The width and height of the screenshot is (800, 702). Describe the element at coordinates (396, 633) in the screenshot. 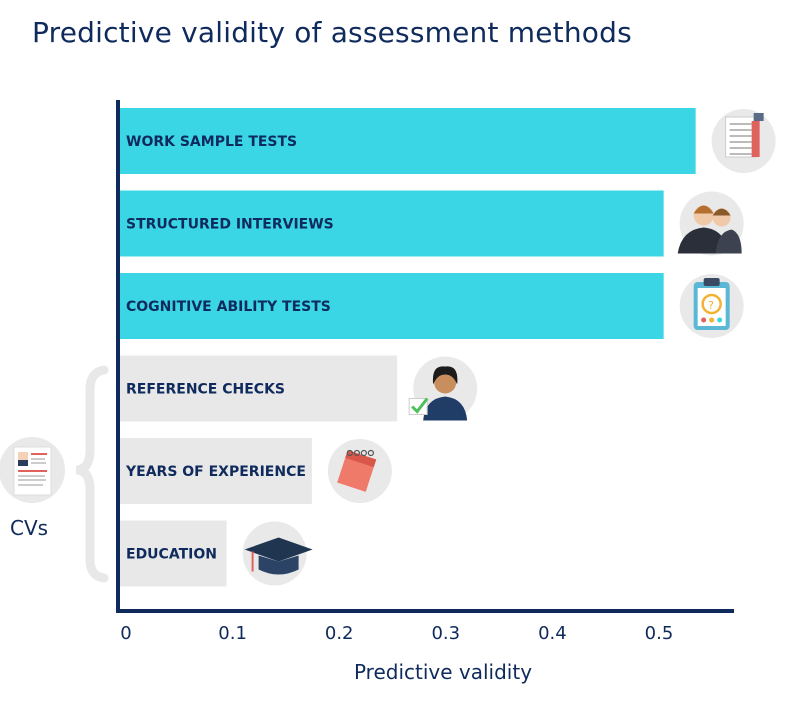

I see `ticks-layer: 0 0.1 0.2 0.3 0.4 0.5` at that location.